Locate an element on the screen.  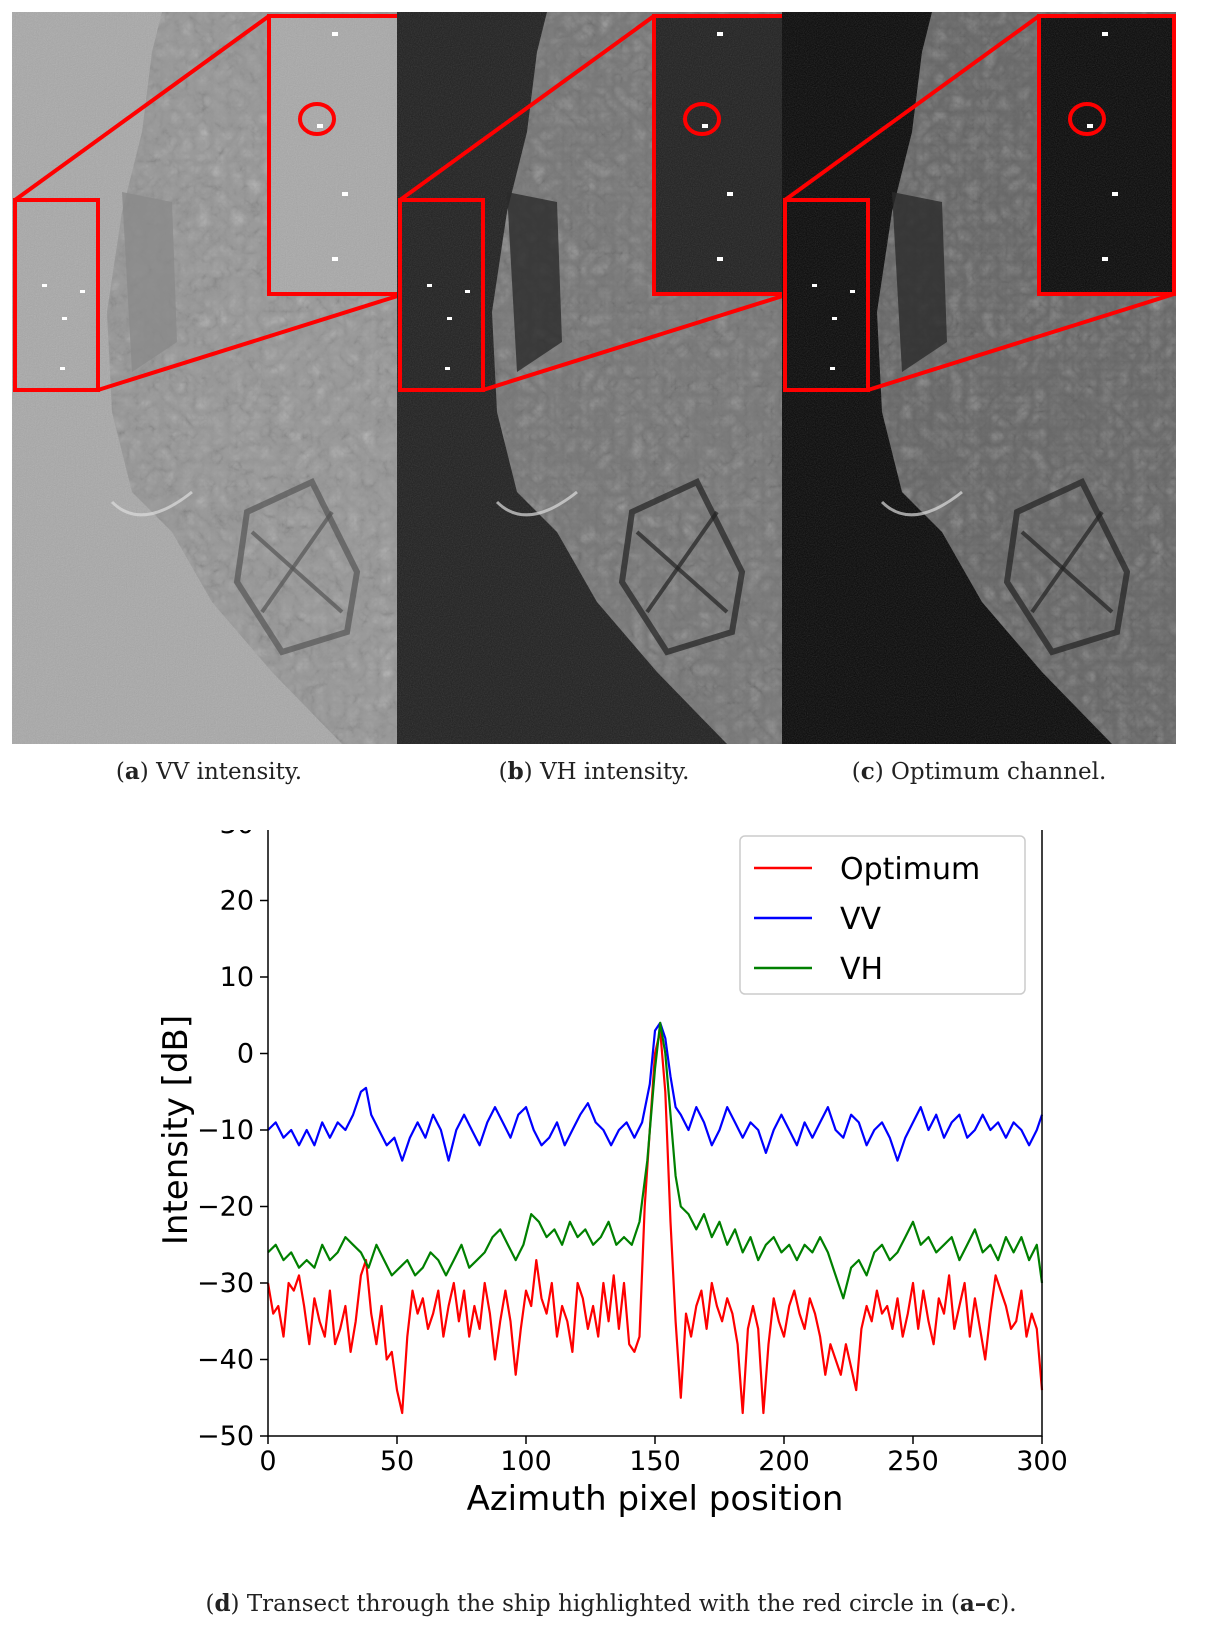
x-tick-label: 0 is located at coordinates (267, 1461).